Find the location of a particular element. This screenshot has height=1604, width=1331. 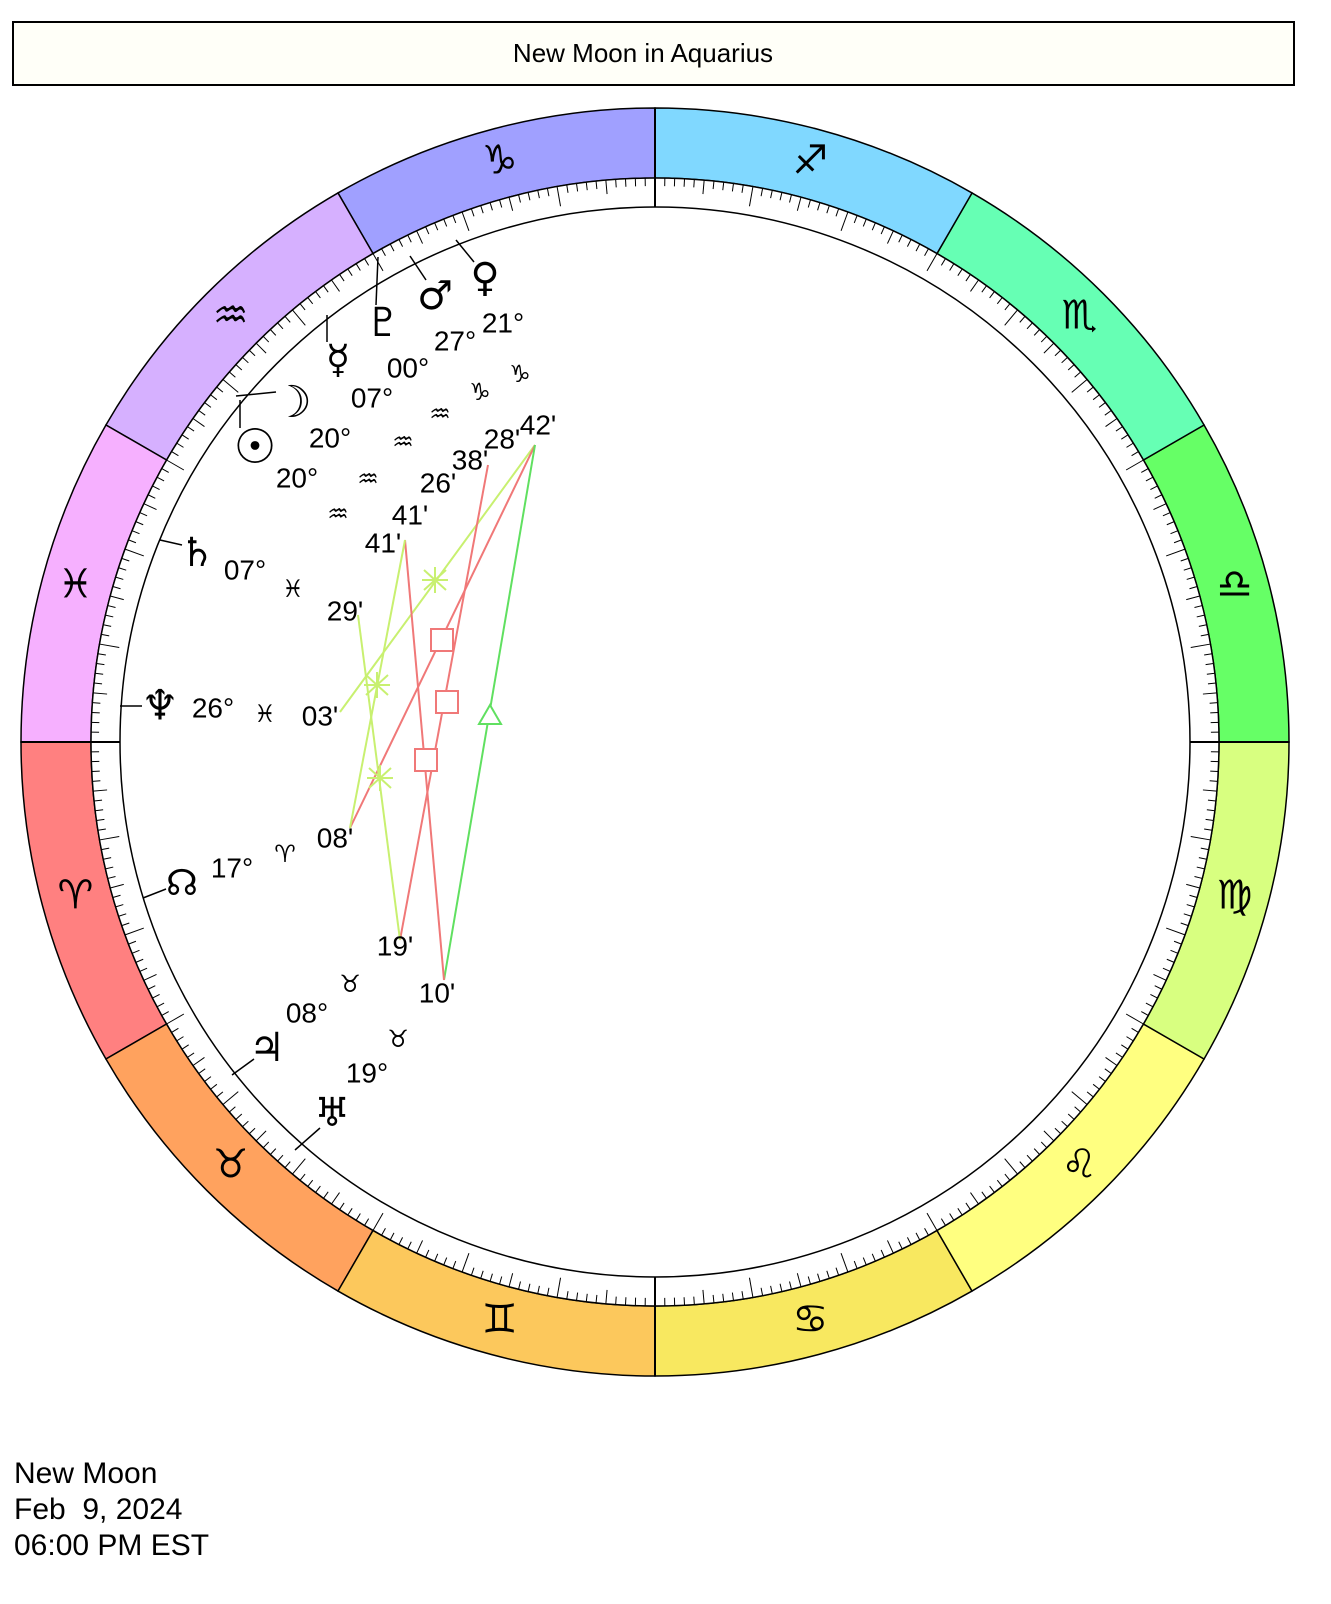

planet-degree: 19° is located at coordinates (367, 1072).